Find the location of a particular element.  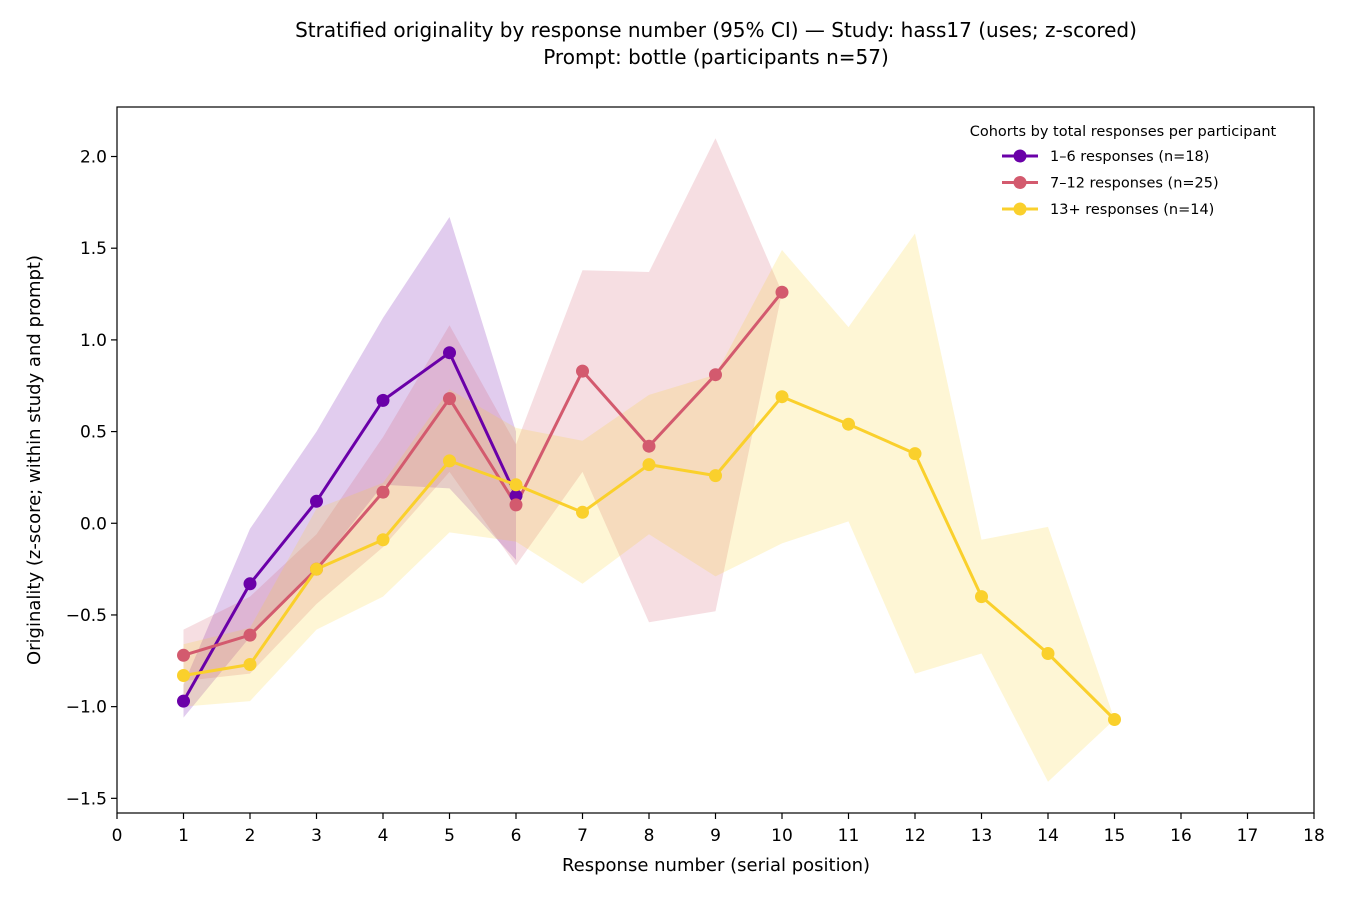

point-series-2-x5 is located at coordinates (449, 399).